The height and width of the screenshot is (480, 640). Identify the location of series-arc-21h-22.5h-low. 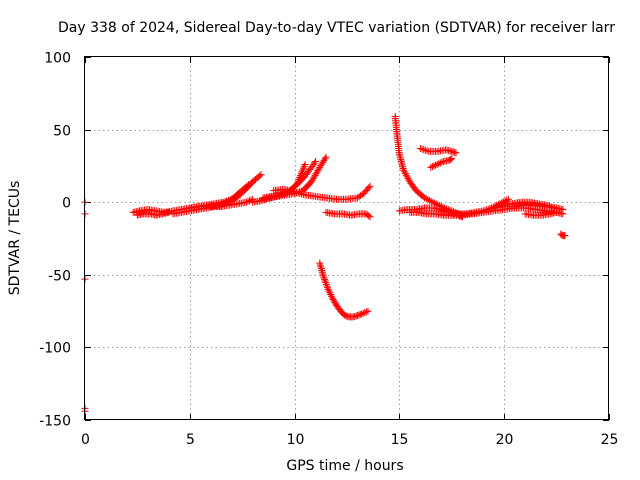
(541, 213).